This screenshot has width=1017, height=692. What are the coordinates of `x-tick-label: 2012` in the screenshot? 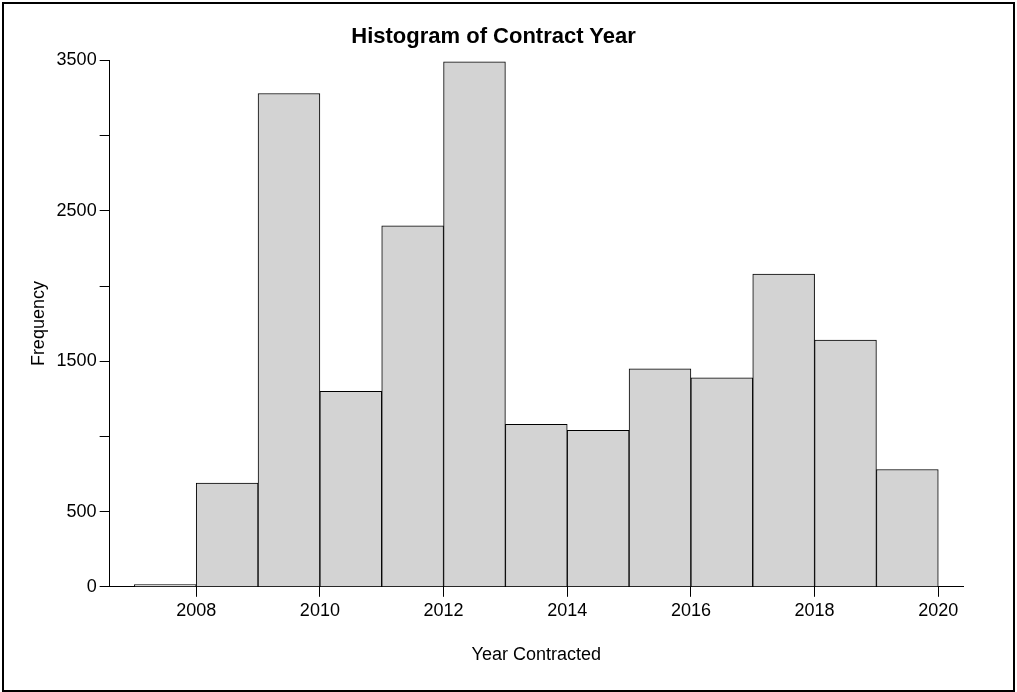 It's located at (443, 609).